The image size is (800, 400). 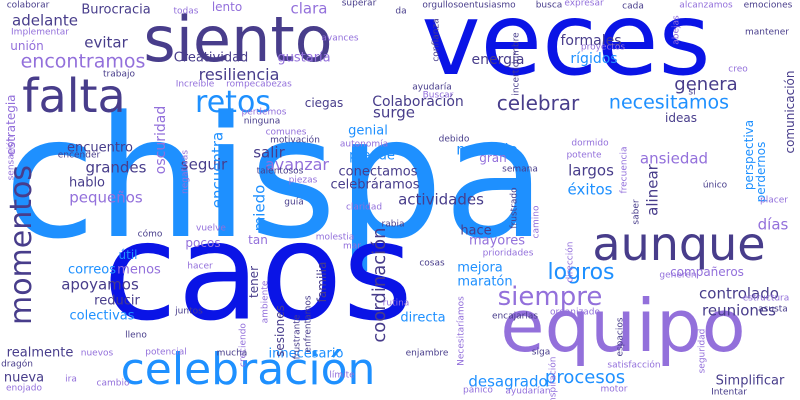 What do you see at coordinates (11, 158) in the screenshot?
I see `cloud-word: sensación` at bounding box center [11, 158].